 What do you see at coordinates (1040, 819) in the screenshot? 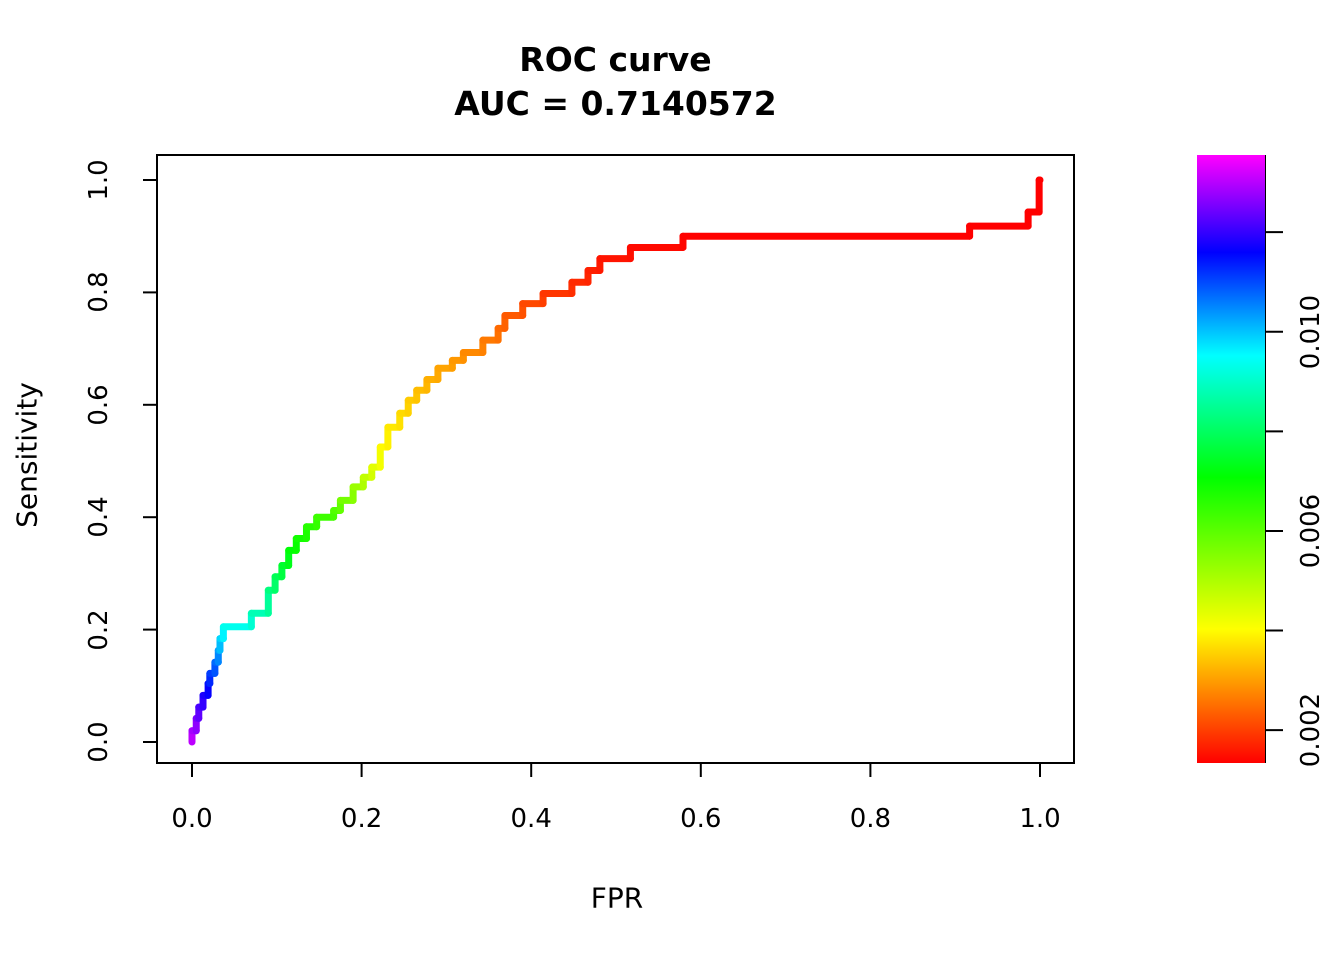
I see `x-tick-label: 1.0` at bounding box center [1040, 819].